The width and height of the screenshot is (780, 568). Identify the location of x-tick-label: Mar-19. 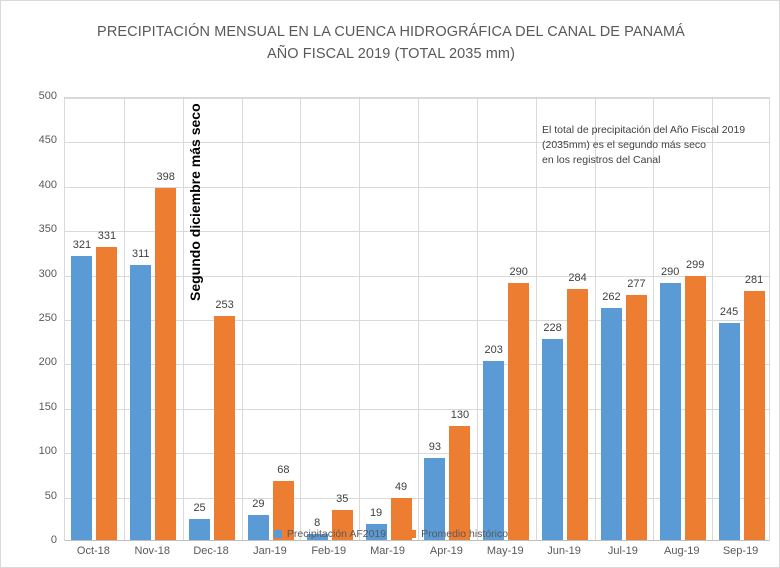
(387, 551).